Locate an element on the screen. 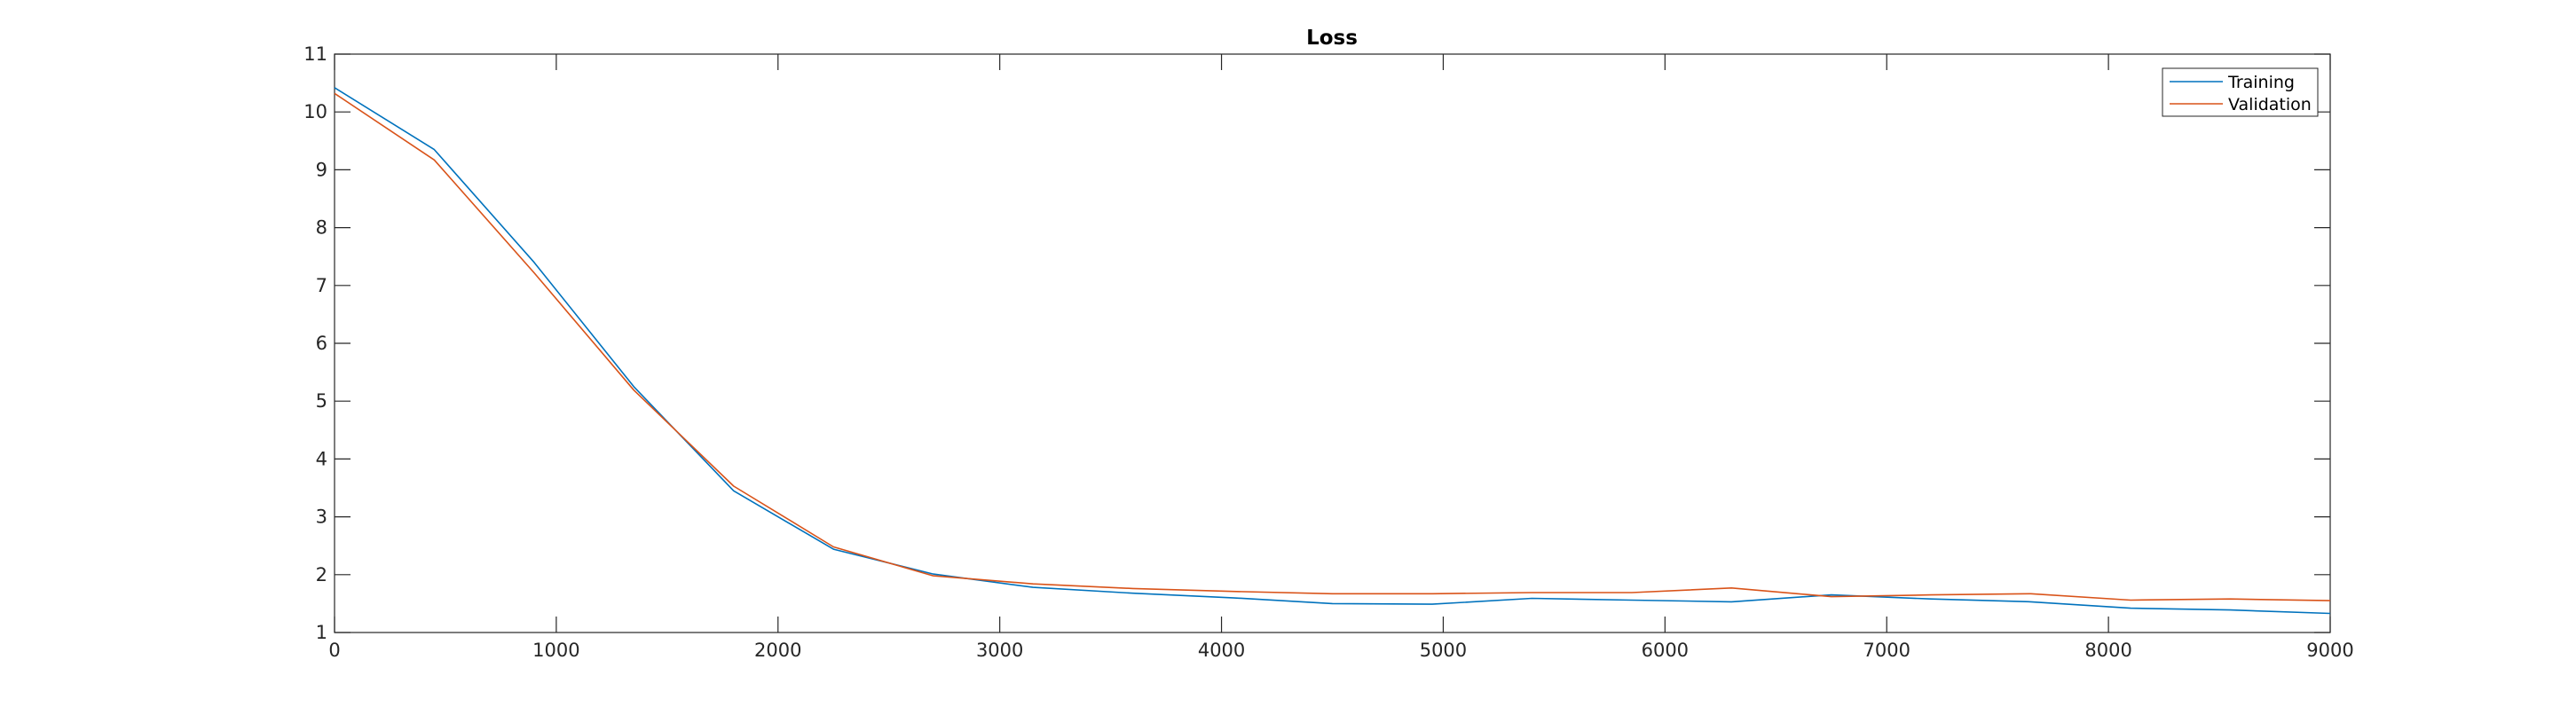  legend: Training Validation is located at coordinates (2241, 92).